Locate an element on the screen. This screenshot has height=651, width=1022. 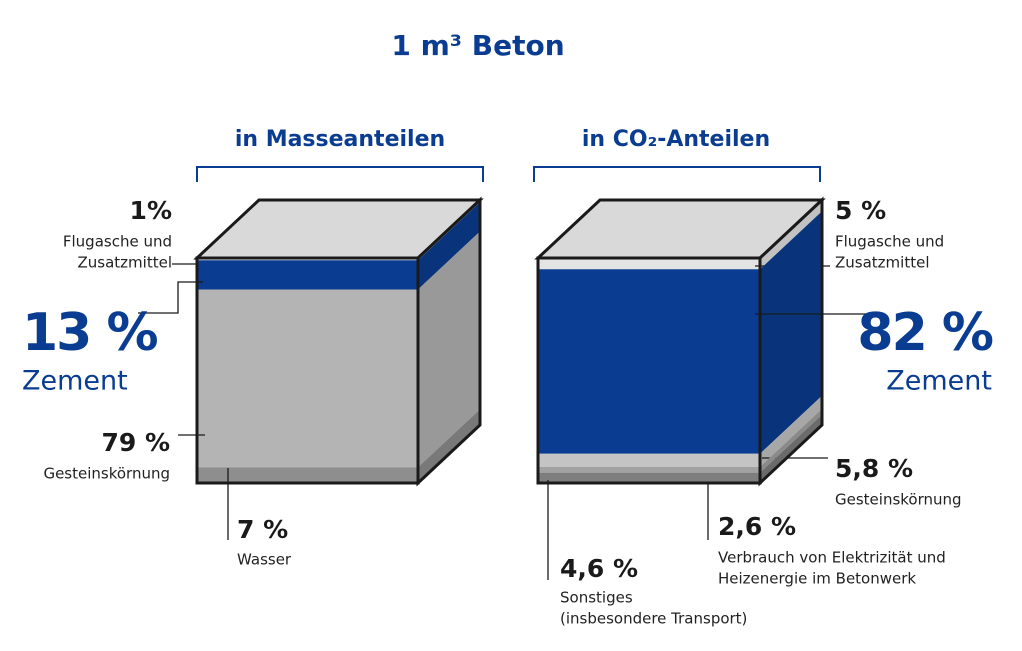
layer-percent: 1% is located at coordinates (151, 210).